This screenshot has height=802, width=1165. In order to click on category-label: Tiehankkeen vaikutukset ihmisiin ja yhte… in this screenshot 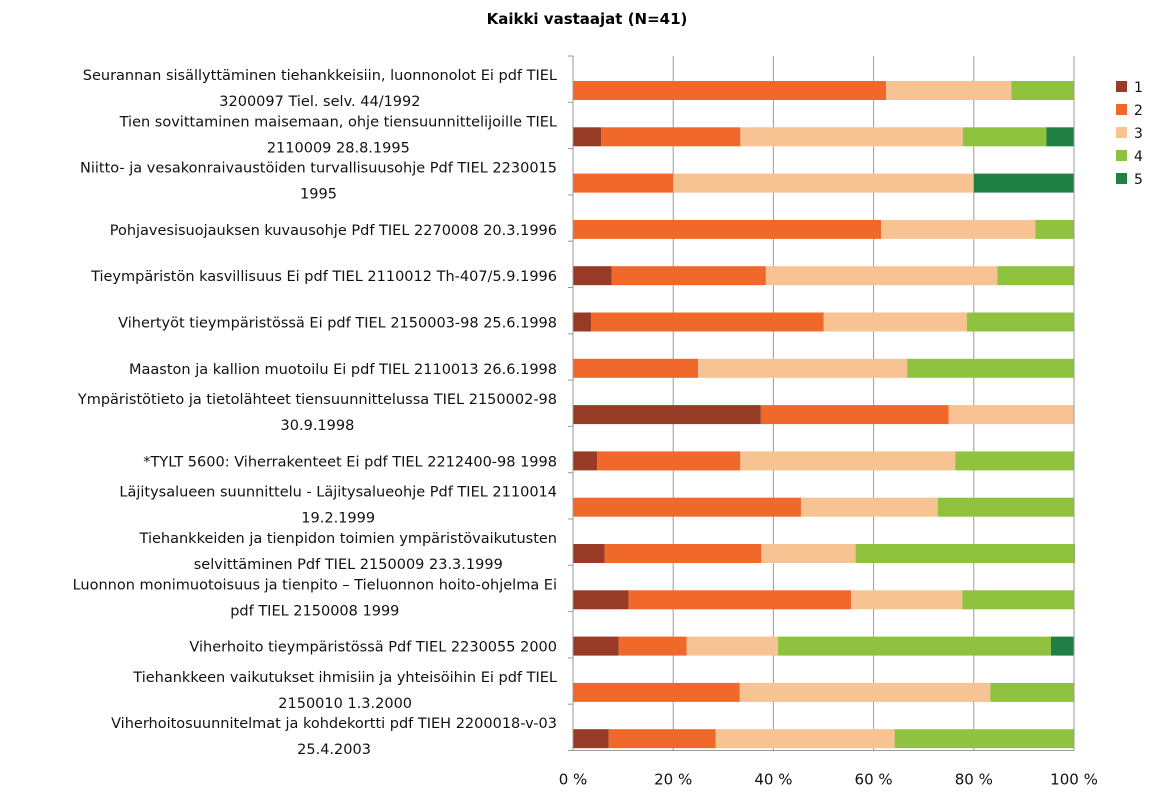, I will do `click(344, 691)`.